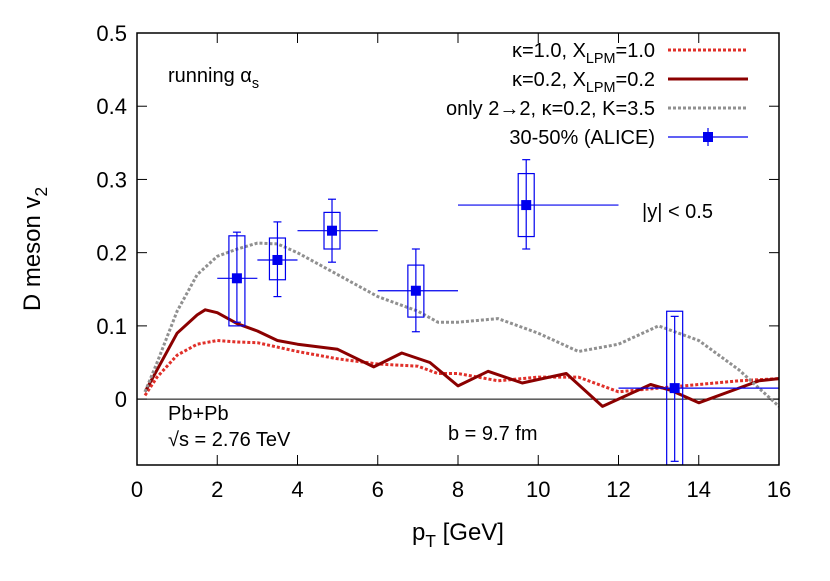 The height and width of the screenshot is (581, 830). I want to click on x-tick-label: 14, so click(699, 489).